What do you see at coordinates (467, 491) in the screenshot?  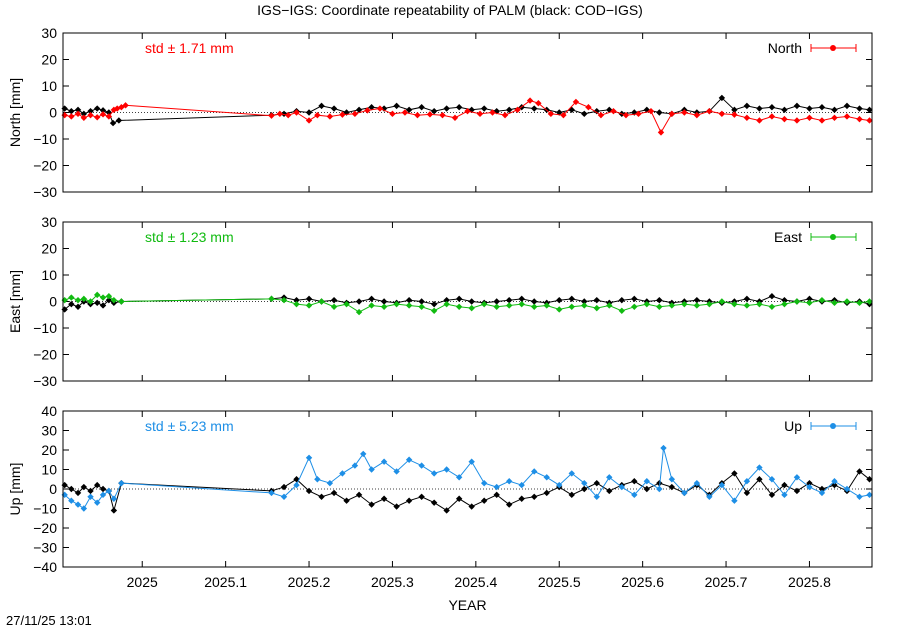 I see `up-series-line` at bounding box center [467, 491].